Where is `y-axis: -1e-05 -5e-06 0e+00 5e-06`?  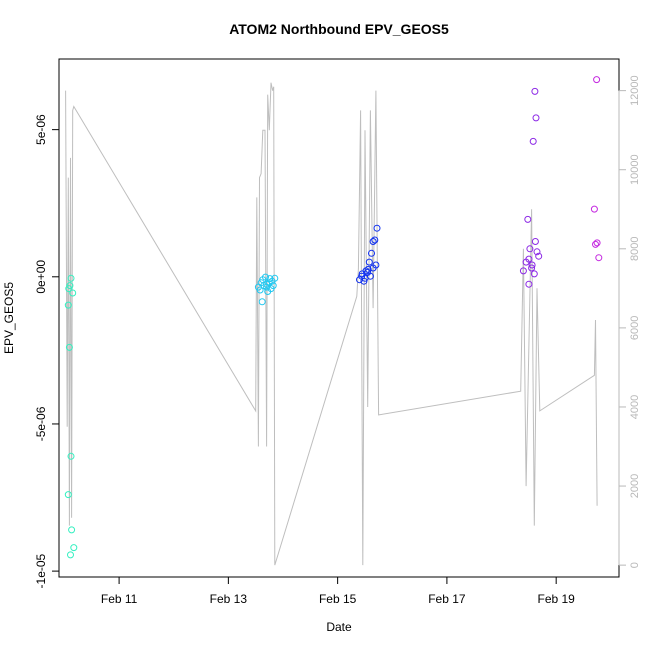 y-axis: -1e-05 -5e-06 0e+00 5e-06 is located at coordinates (47, 351).